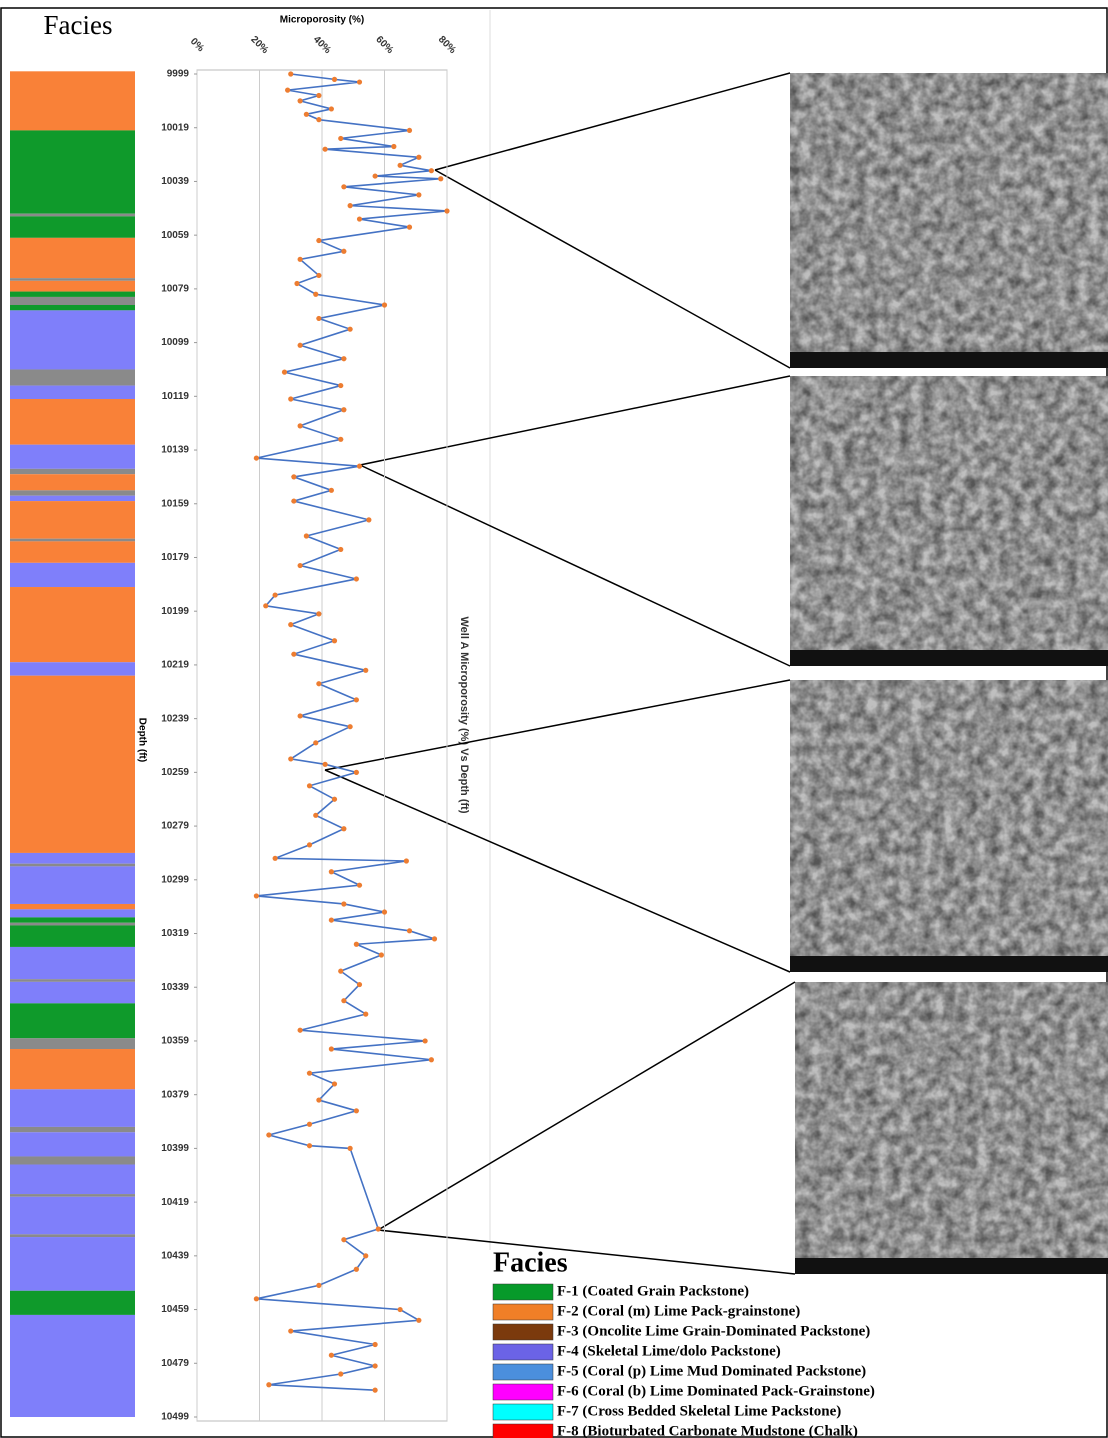  What do you see at coordinates (175, 127) in the screenshot?
I see `y-tick-label: 10019` at bounding box center [175, 127].